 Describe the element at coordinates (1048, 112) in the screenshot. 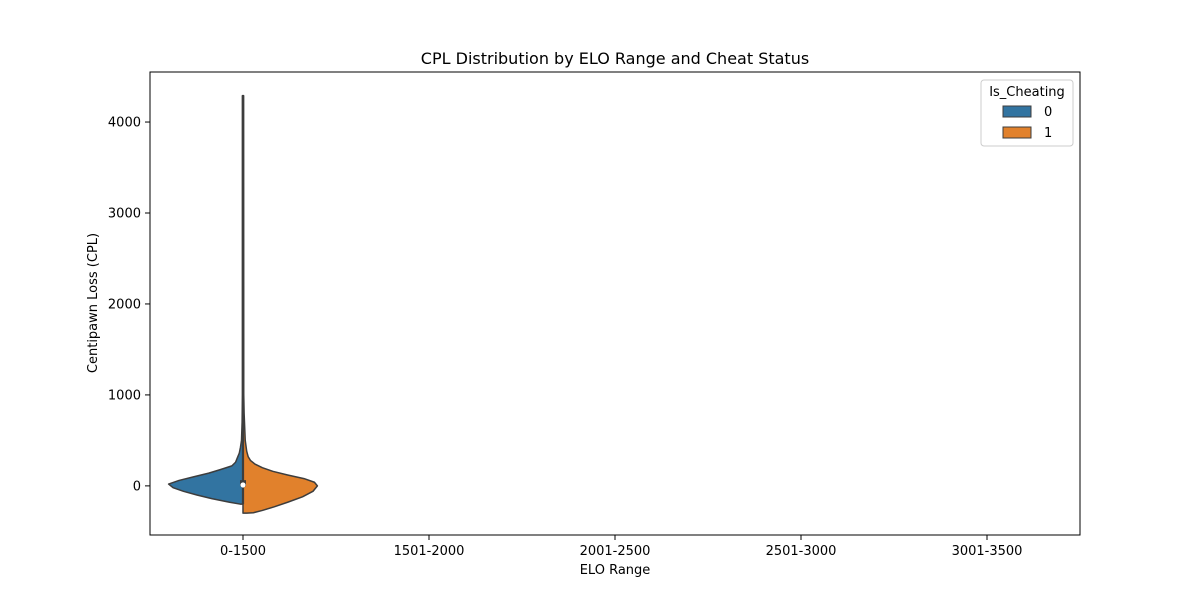

I see `legend-label-0: 0` at that location.